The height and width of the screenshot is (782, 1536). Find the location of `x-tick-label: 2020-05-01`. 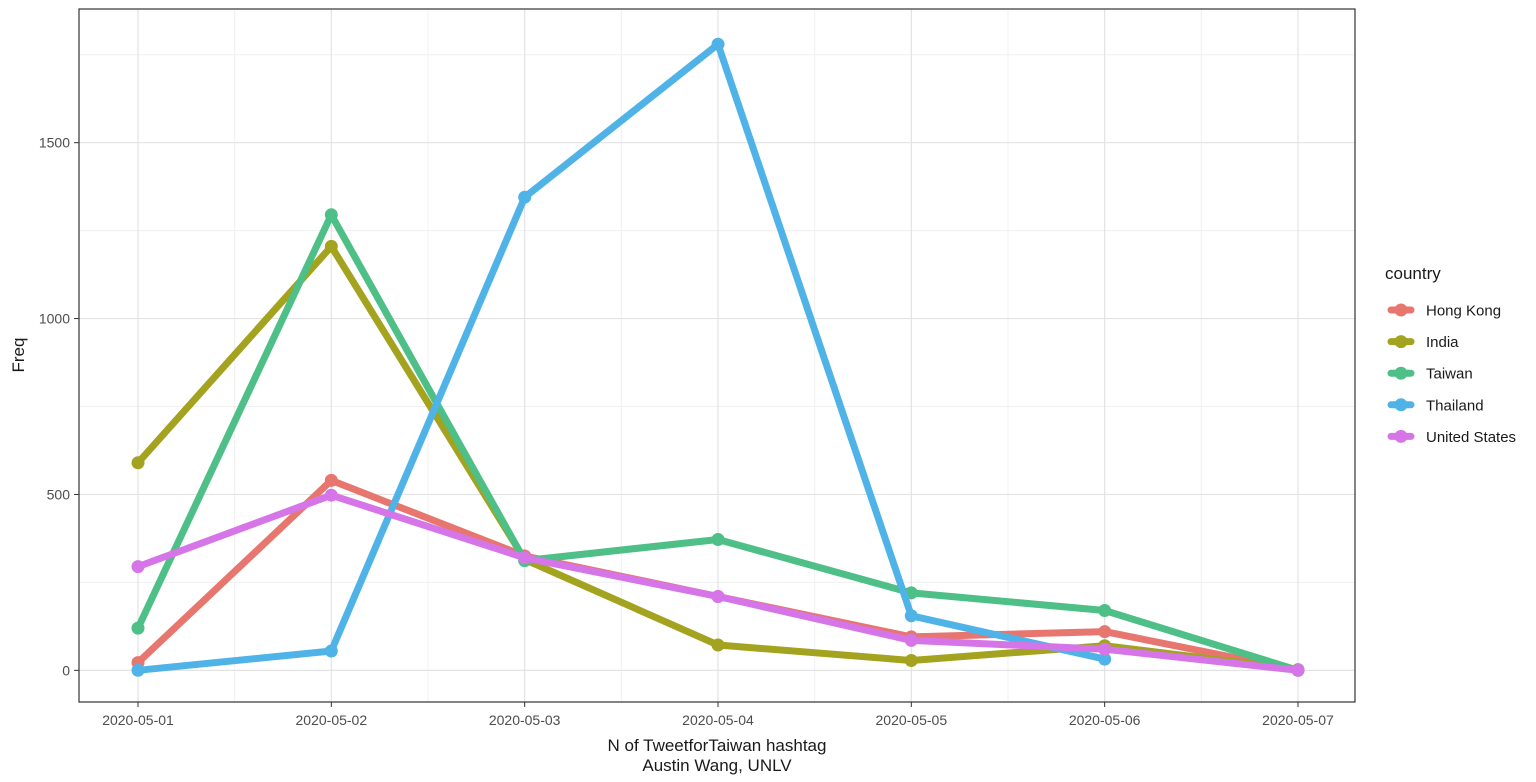

x-tick-label: 2020-05-01 is located at coordinates (138, 720).